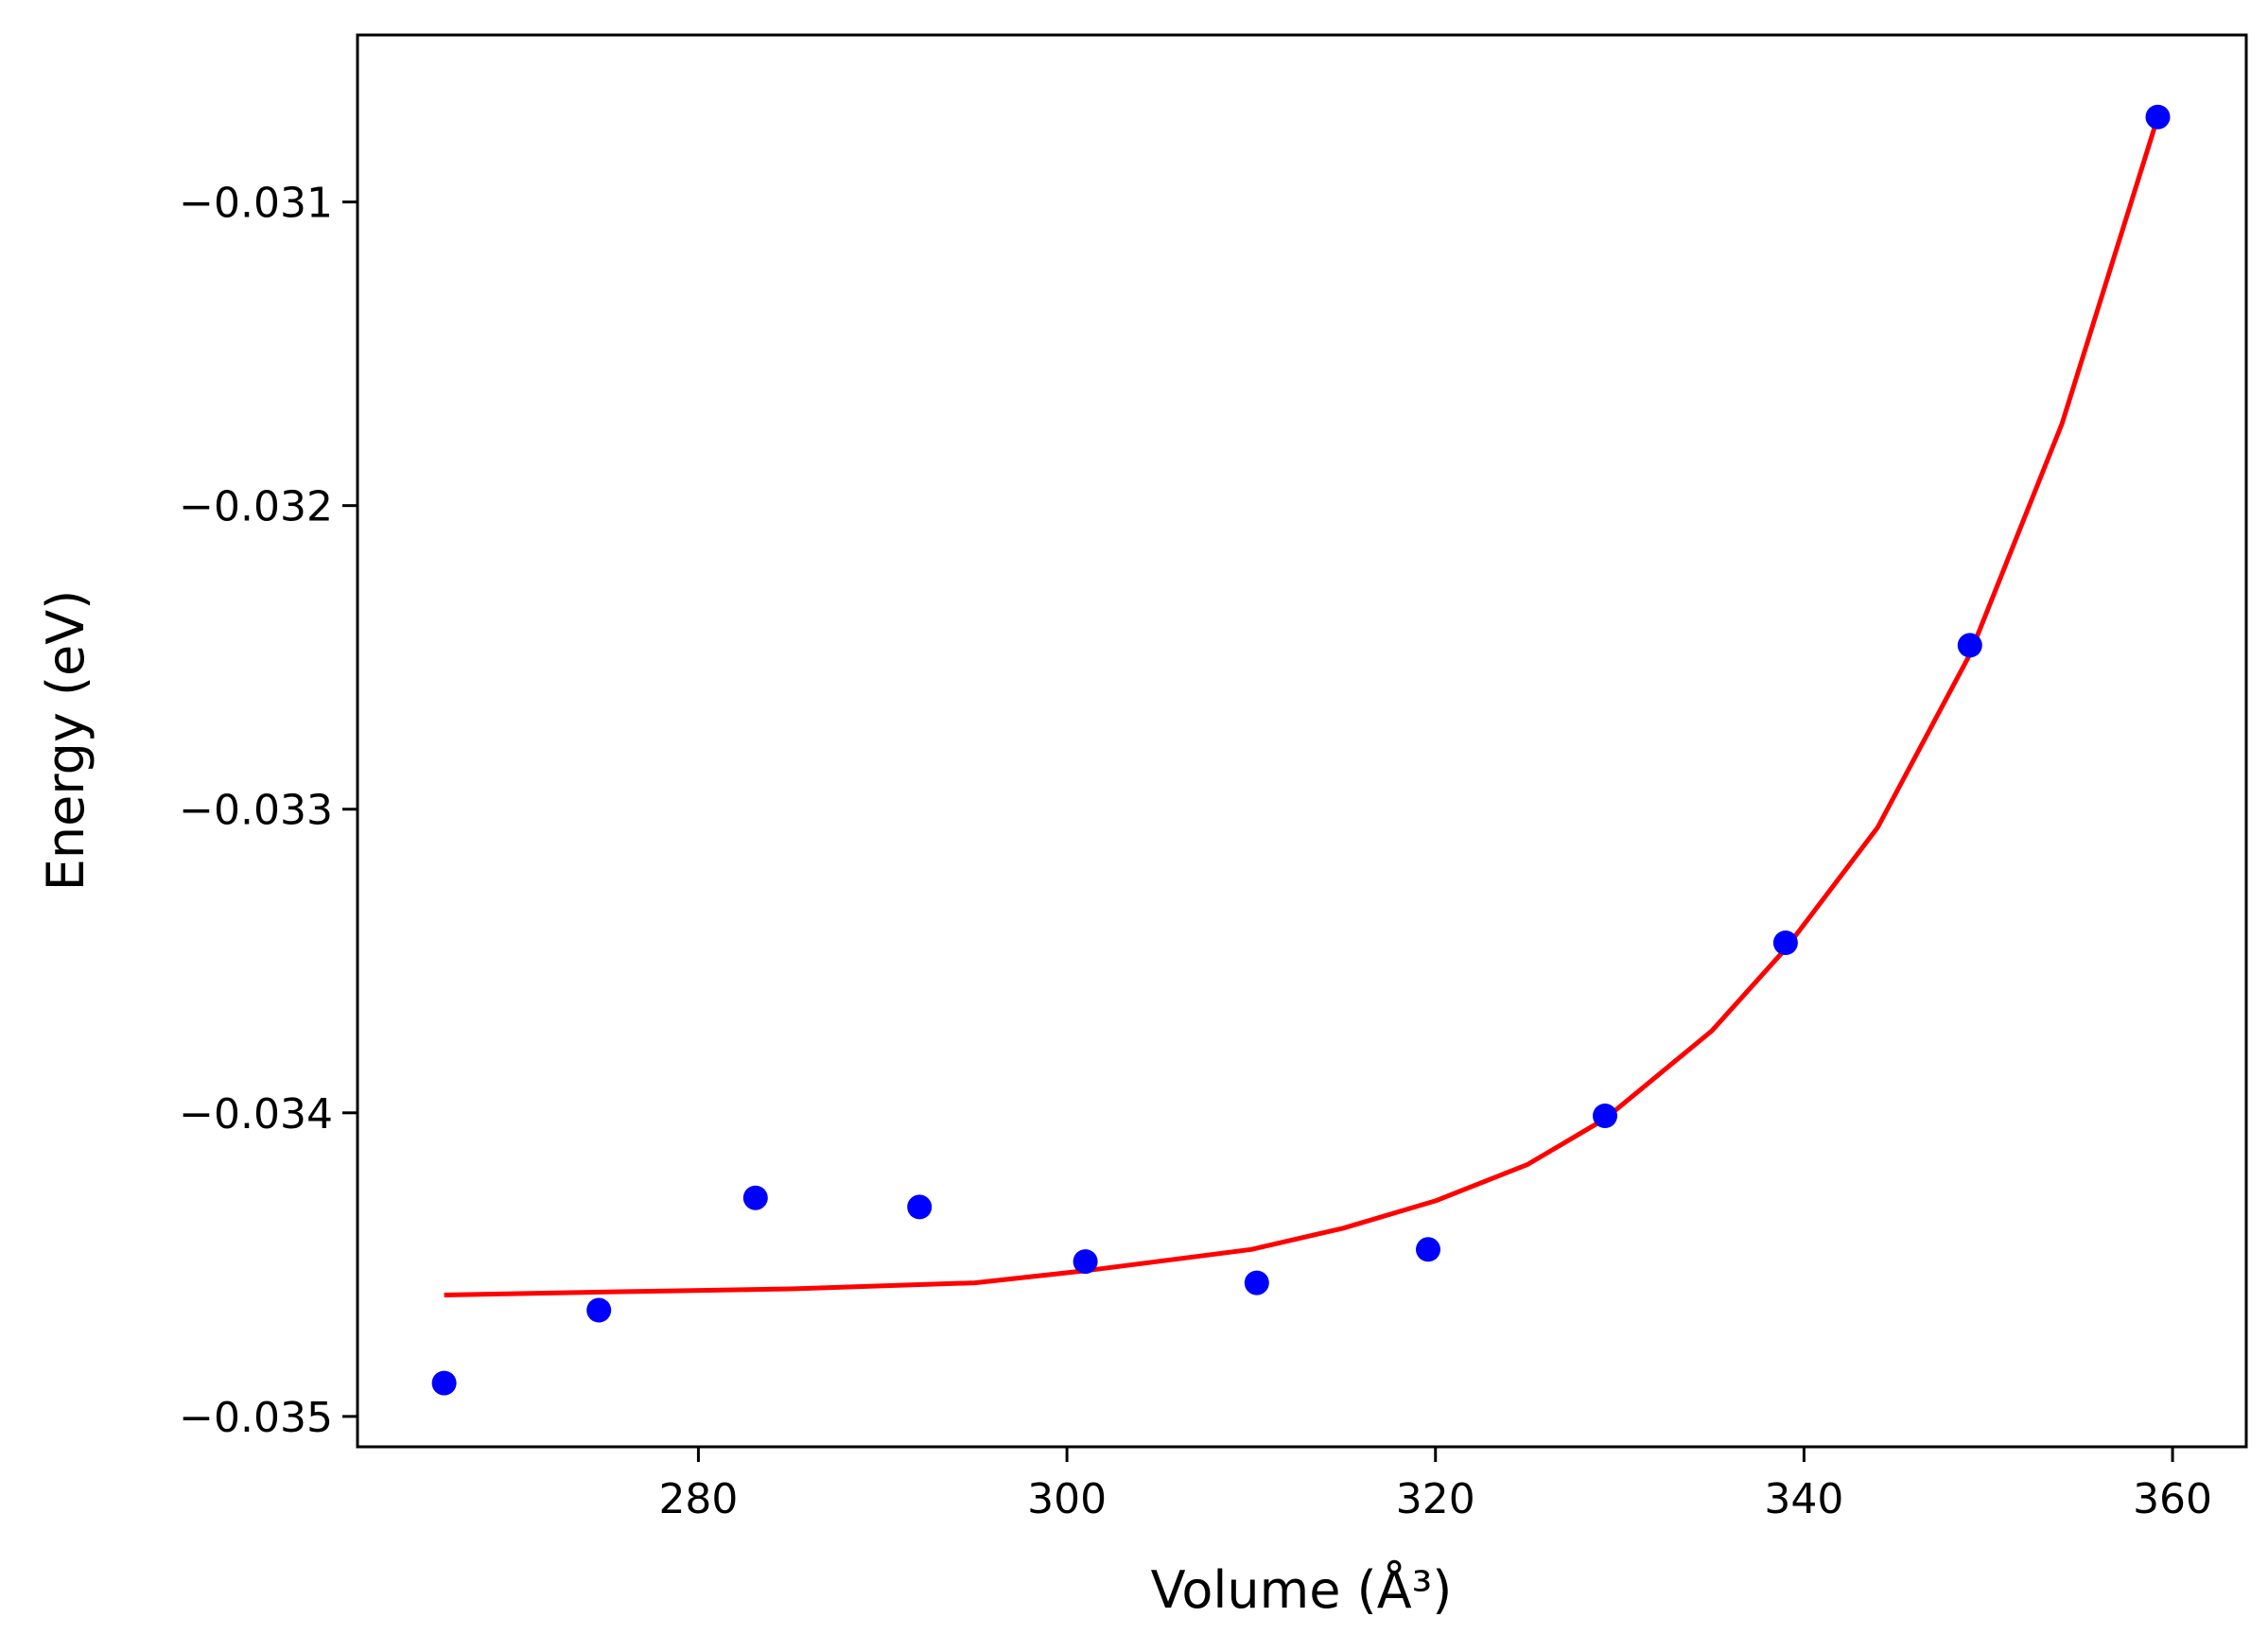 Image resolution: width=2268 pixels, height=1652 pixels. What do you see at coordinates (1803, 1499) in the screenshot?
I see `x-tick-label: 340` at bounding box center [1803, 1499].